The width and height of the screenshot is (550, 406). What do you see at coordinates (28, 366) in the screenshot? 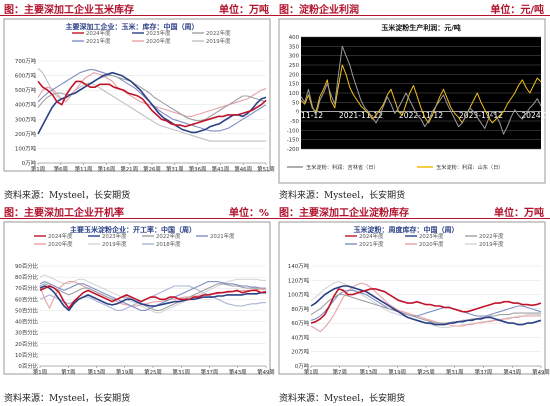
I see `y-tick-label: 0百分比` at bounding box center [28, 366].